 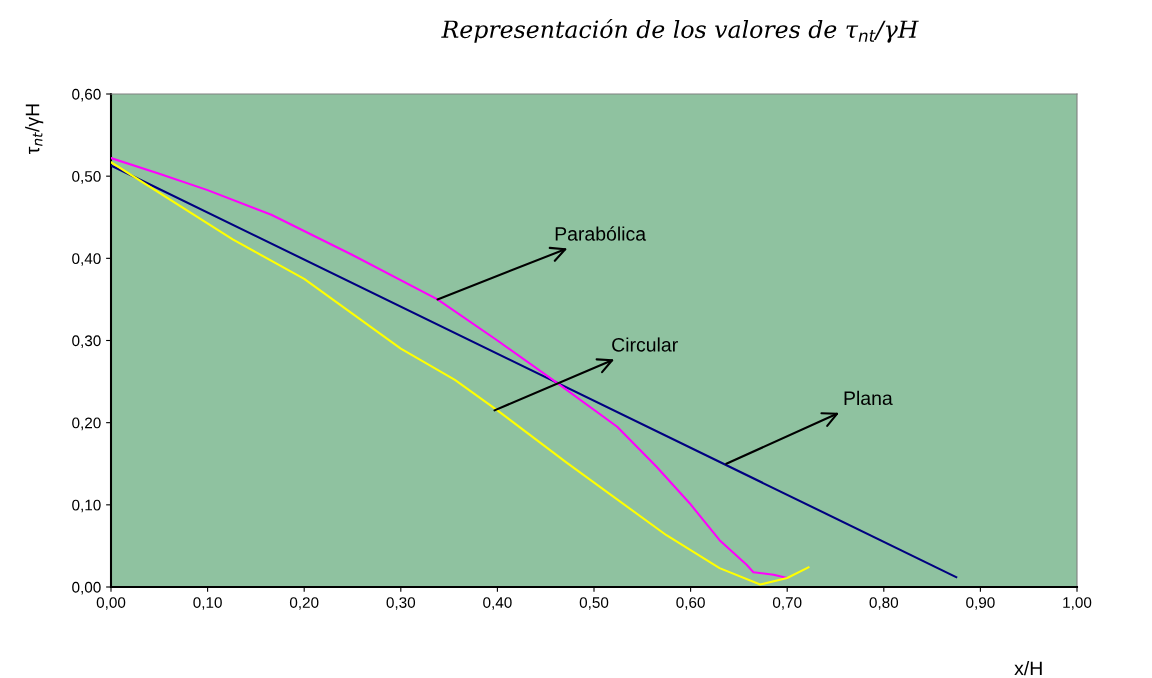 I want to click on y-axis-title: τ$_{nt}$/γH, so click(x=34, y=129).